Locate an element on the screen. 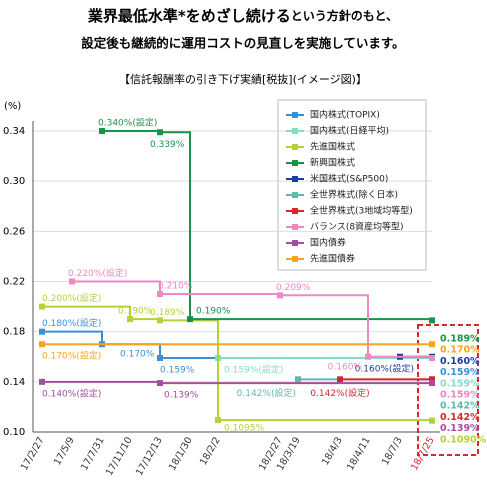  x-tick-label: 18/1/30 is located at coordinates (181, 453).